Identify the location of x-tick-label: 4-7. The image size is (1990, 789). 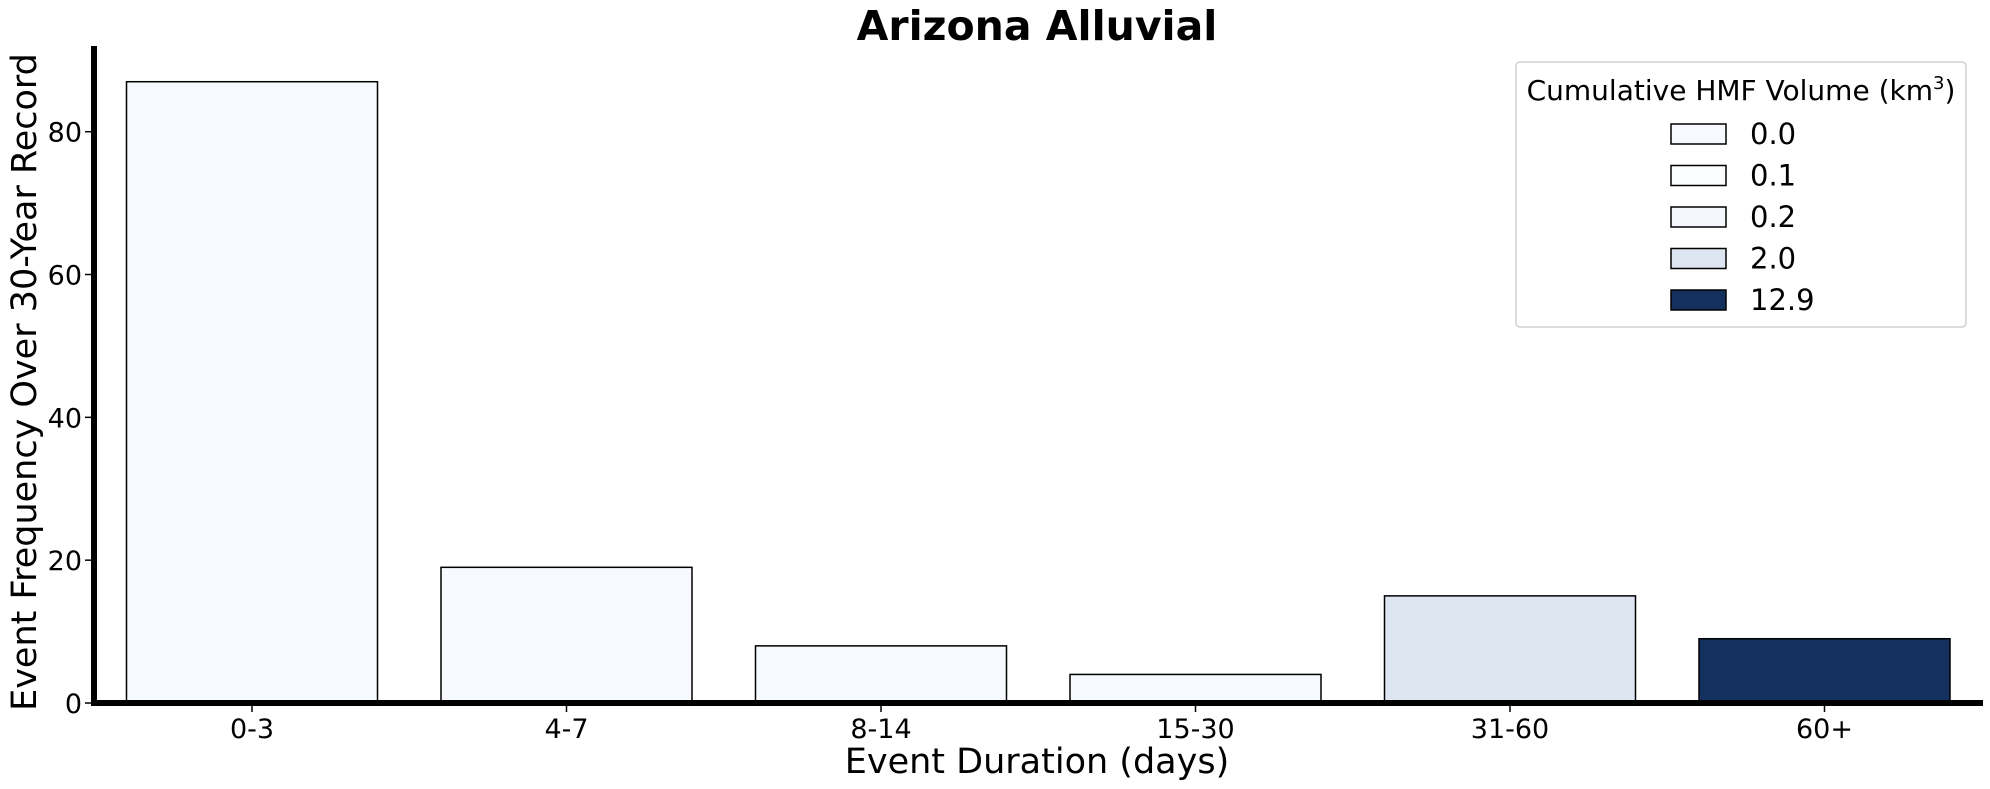
(566, 729).